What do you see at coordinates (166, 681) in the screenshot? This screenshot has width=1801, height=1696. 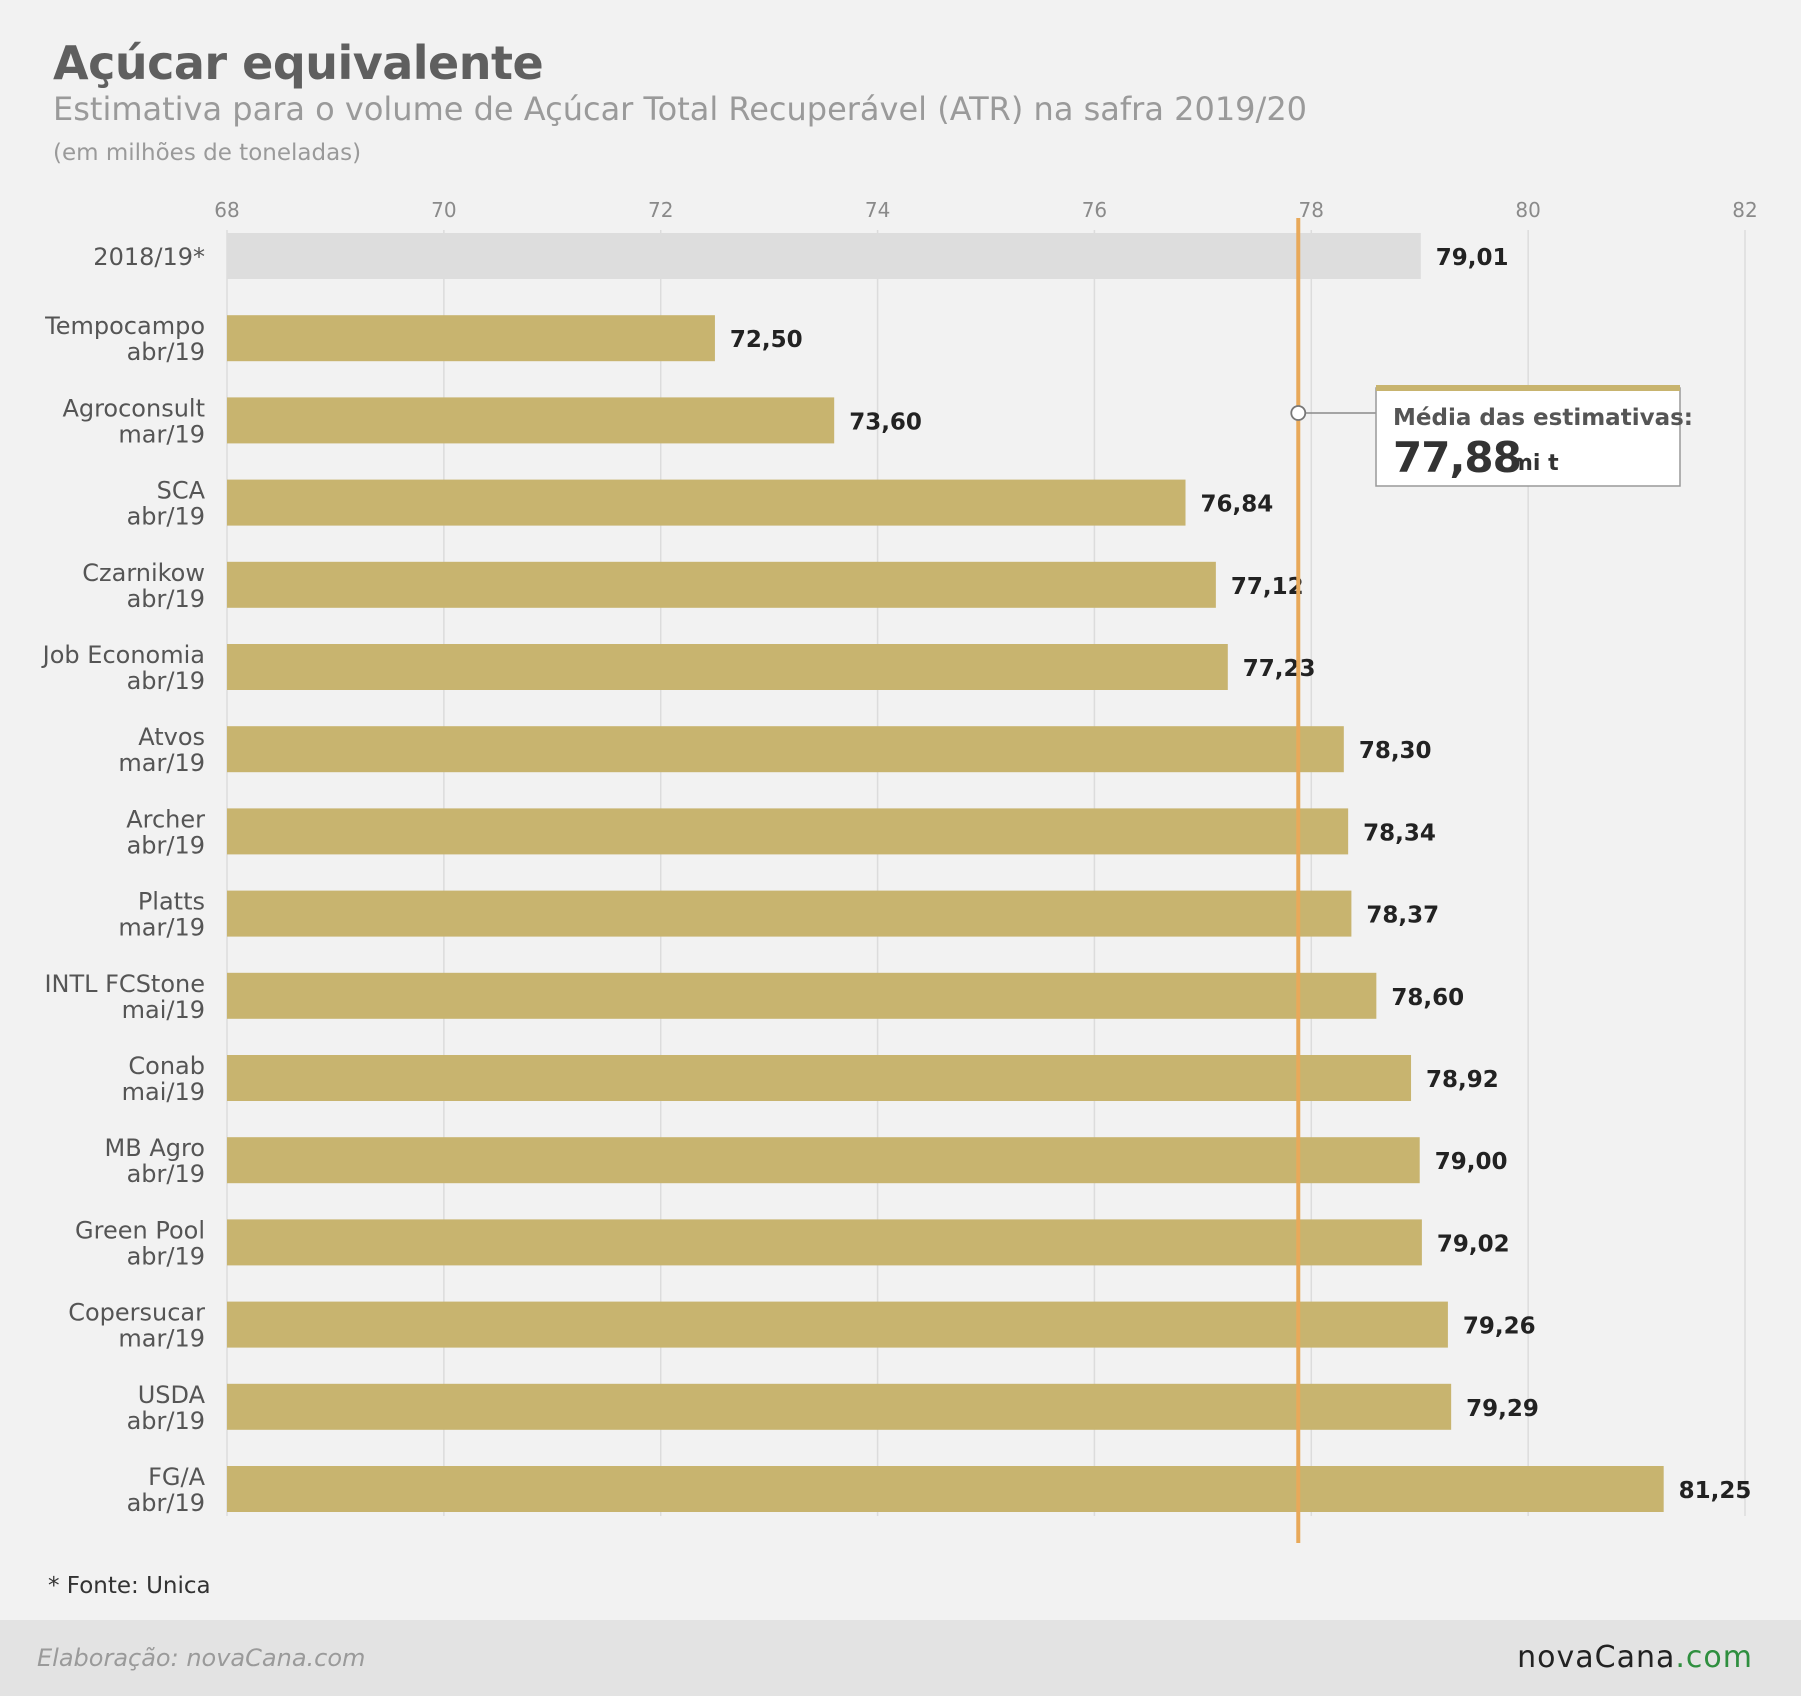 I see `category-date-5: abr/19` at bounding box center [166, 681].